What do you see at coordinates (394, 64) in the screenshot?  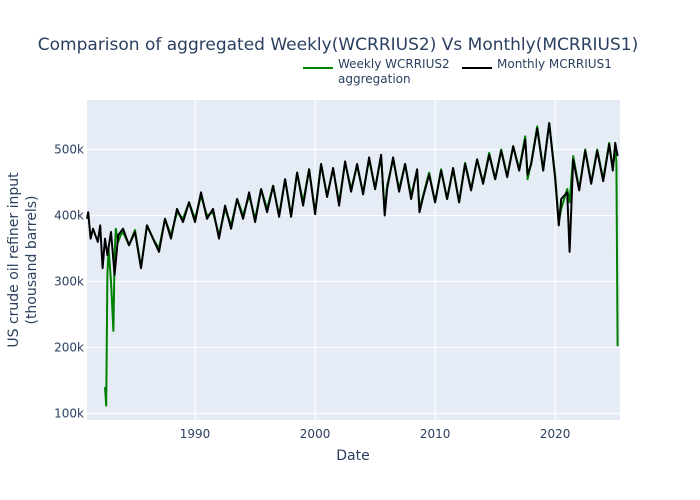 I see `legend-label-weekly-line1: Weekly WCRRIUS2` at bounding box center [394, 64].